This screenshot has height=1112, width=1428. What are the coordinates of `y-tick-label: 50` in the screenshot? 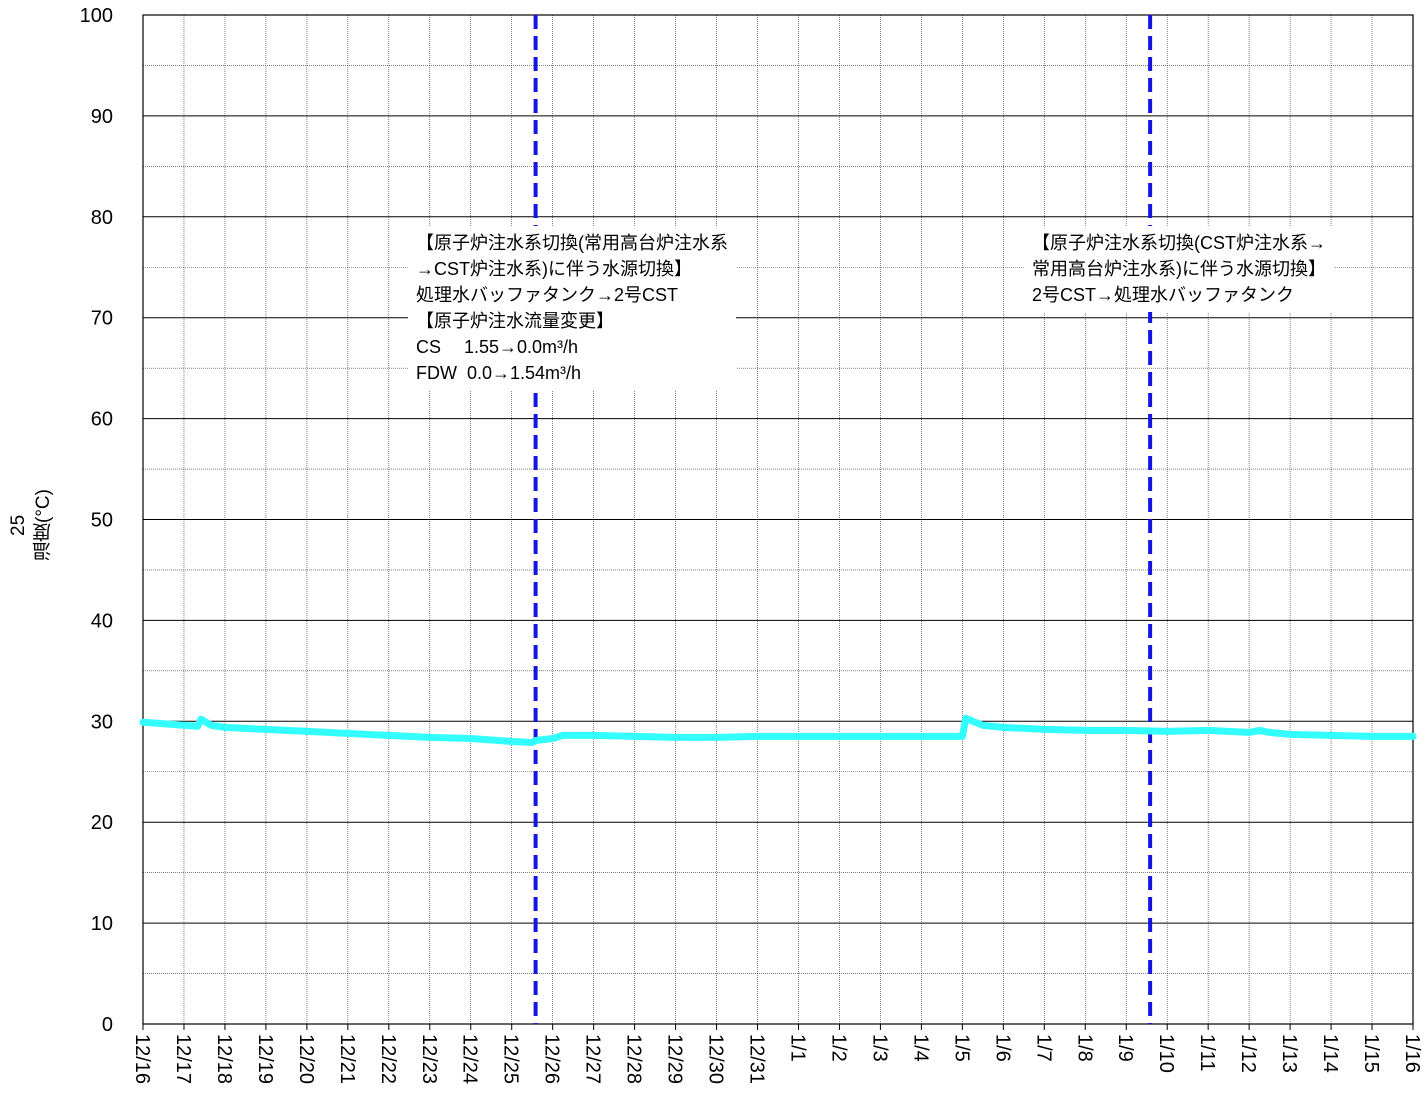 It's located at (102, 521).